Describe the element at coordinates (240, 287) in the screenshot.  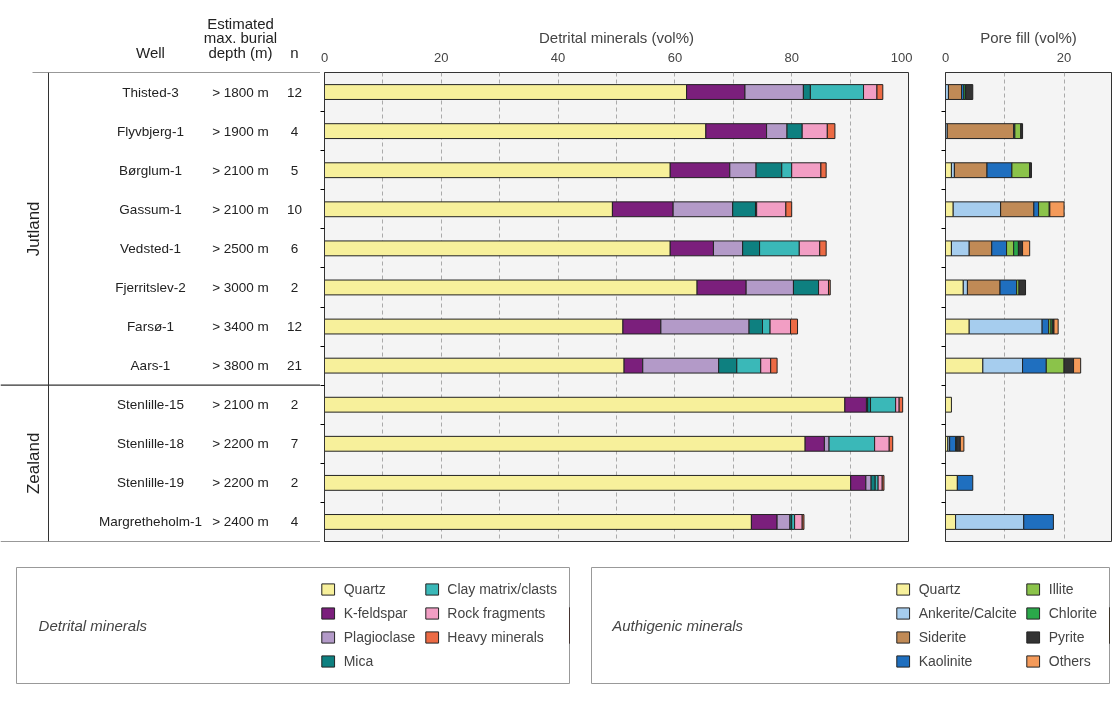
I see `text: > 3000 m` at that location.